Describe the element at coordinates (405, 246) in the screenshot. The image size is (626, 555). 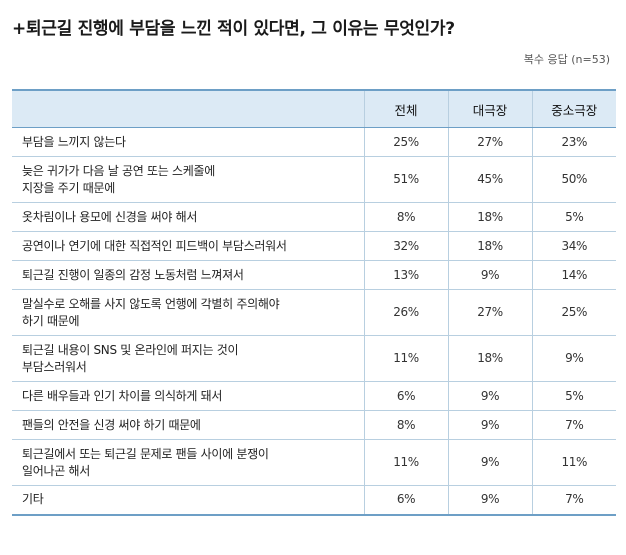
I see `value-total: 32%` at that location.